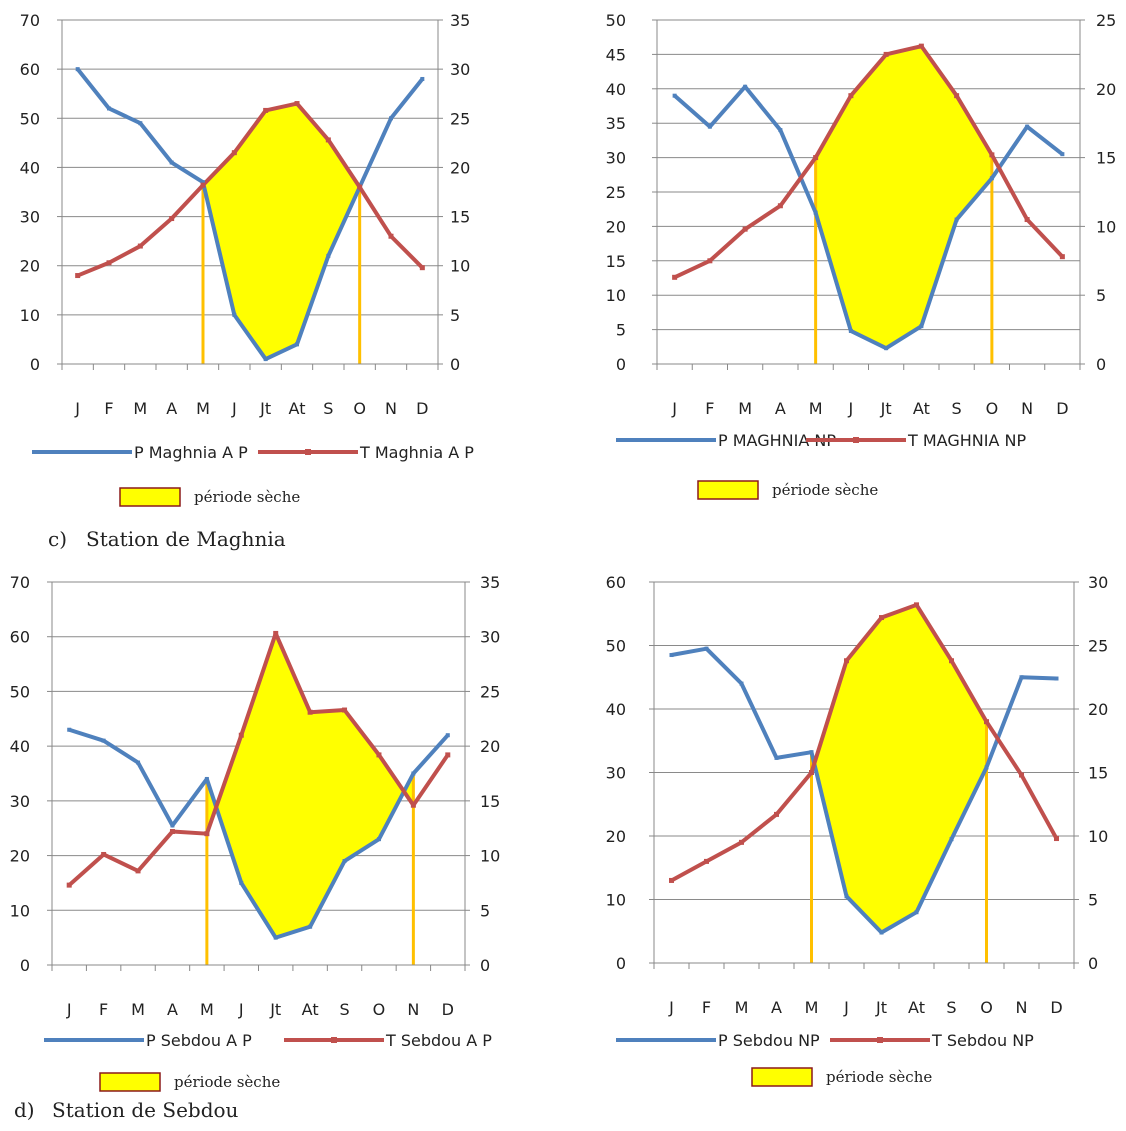 The width and height of the screenshot is (1126, 1131). What do you see at coordinates (460, 266) in the screenshot?
I see `right-tick-label: 10` at bounding box center [460, 266].